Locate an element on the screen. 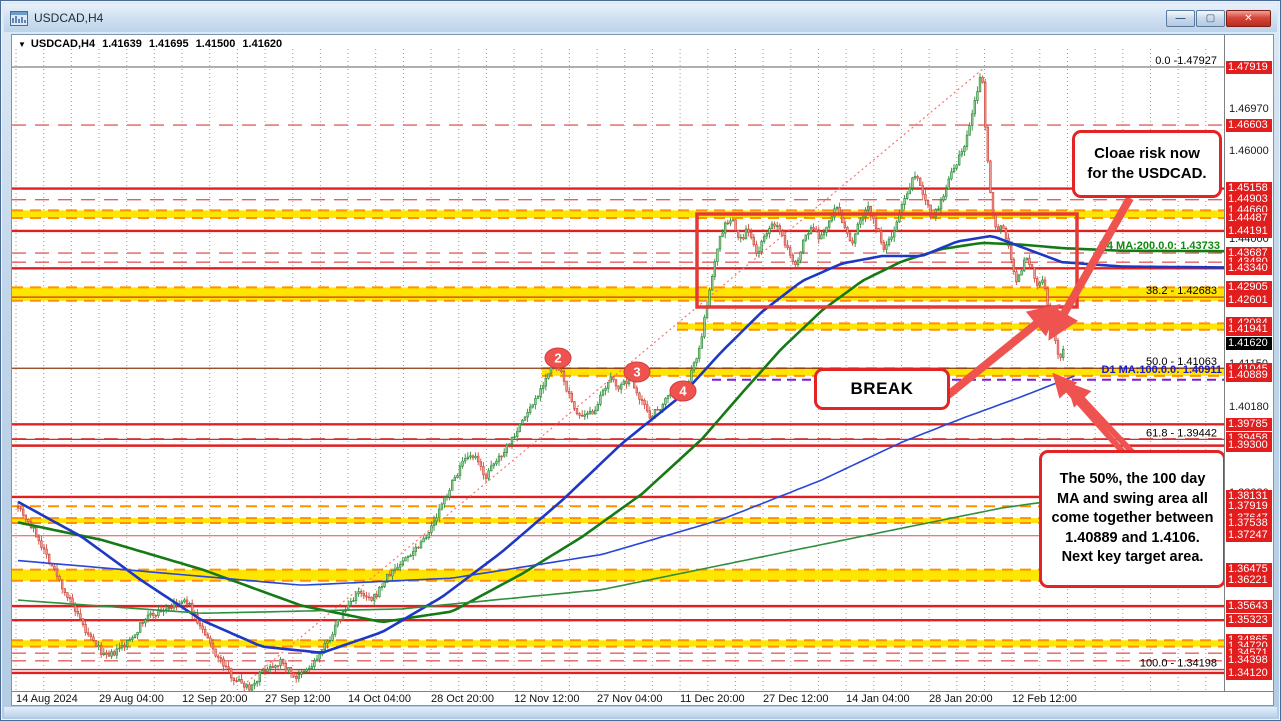 Image resolution: width=1281 pixels, height=721 pixels. window-titlebar: USDCAD,H4 — ▢ ✕ is located at coordinates (640, 18).